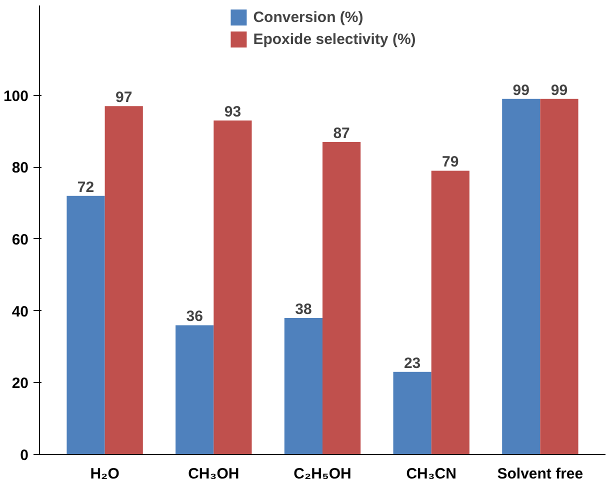 The width and height of the screenshot is (613, 490). What do you see at coordinates (323, 474) in the screenshot?
I see `x-tick-label: C₂H₅OH` at bounding box center [323, 474].